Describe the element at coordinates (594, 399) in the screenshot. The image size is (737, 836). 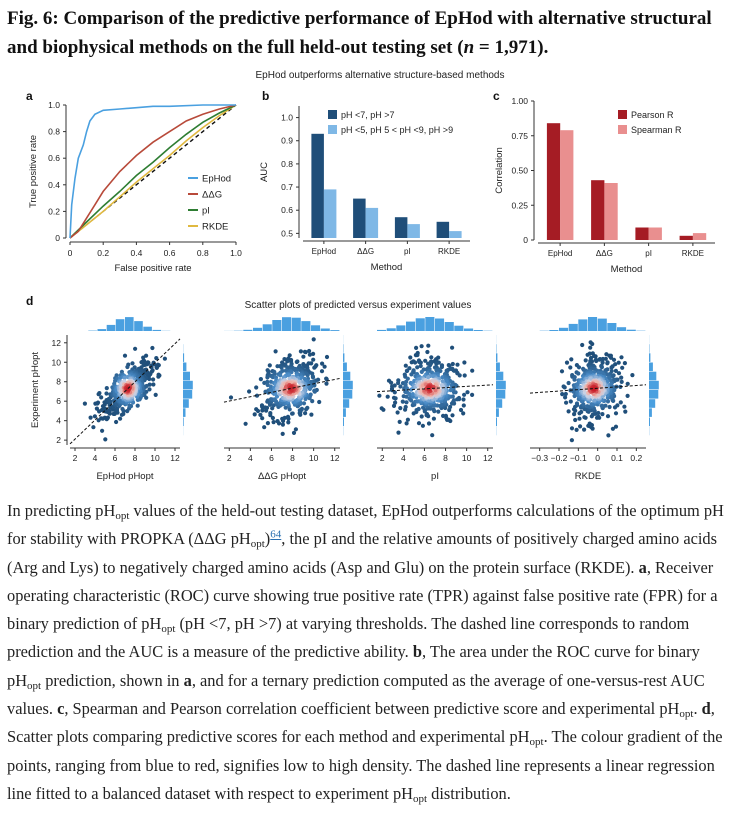
I see `scatter-panel-3: −0.3 −0.2 −0.1 0 0.1 0.2 RKDE` at that location.